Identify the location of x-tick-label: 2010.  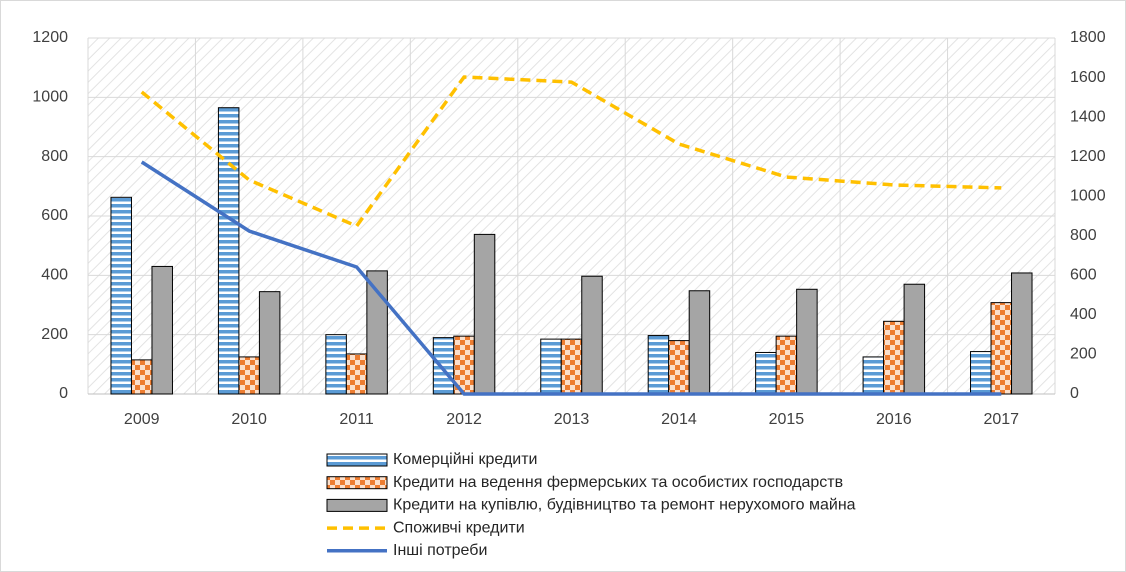
(249, 419).